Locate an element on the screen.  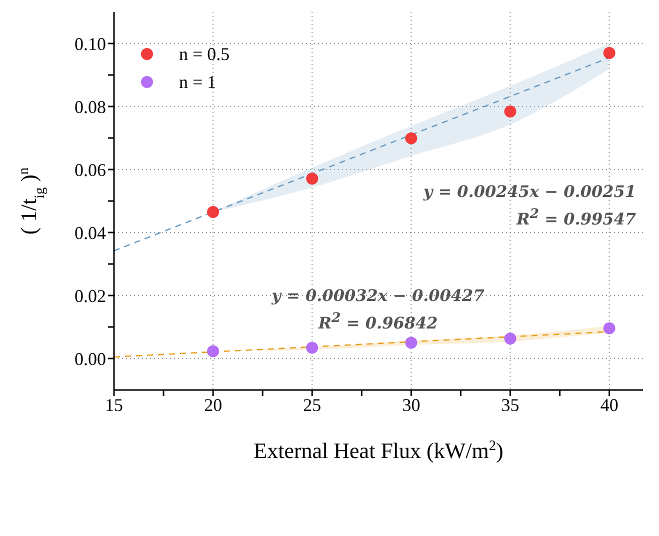
legend-label: n = 0.5 is located at coordinates (204, 54).